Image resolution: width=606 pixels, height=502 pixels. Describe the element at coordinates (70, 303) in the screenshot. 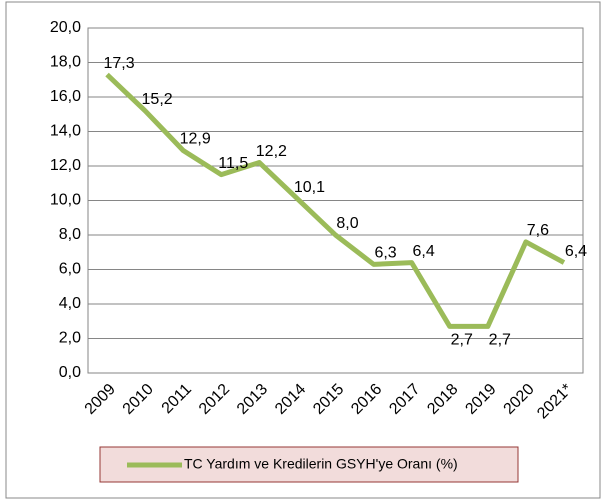

I see `y-tick-label: 4,0` at that location.